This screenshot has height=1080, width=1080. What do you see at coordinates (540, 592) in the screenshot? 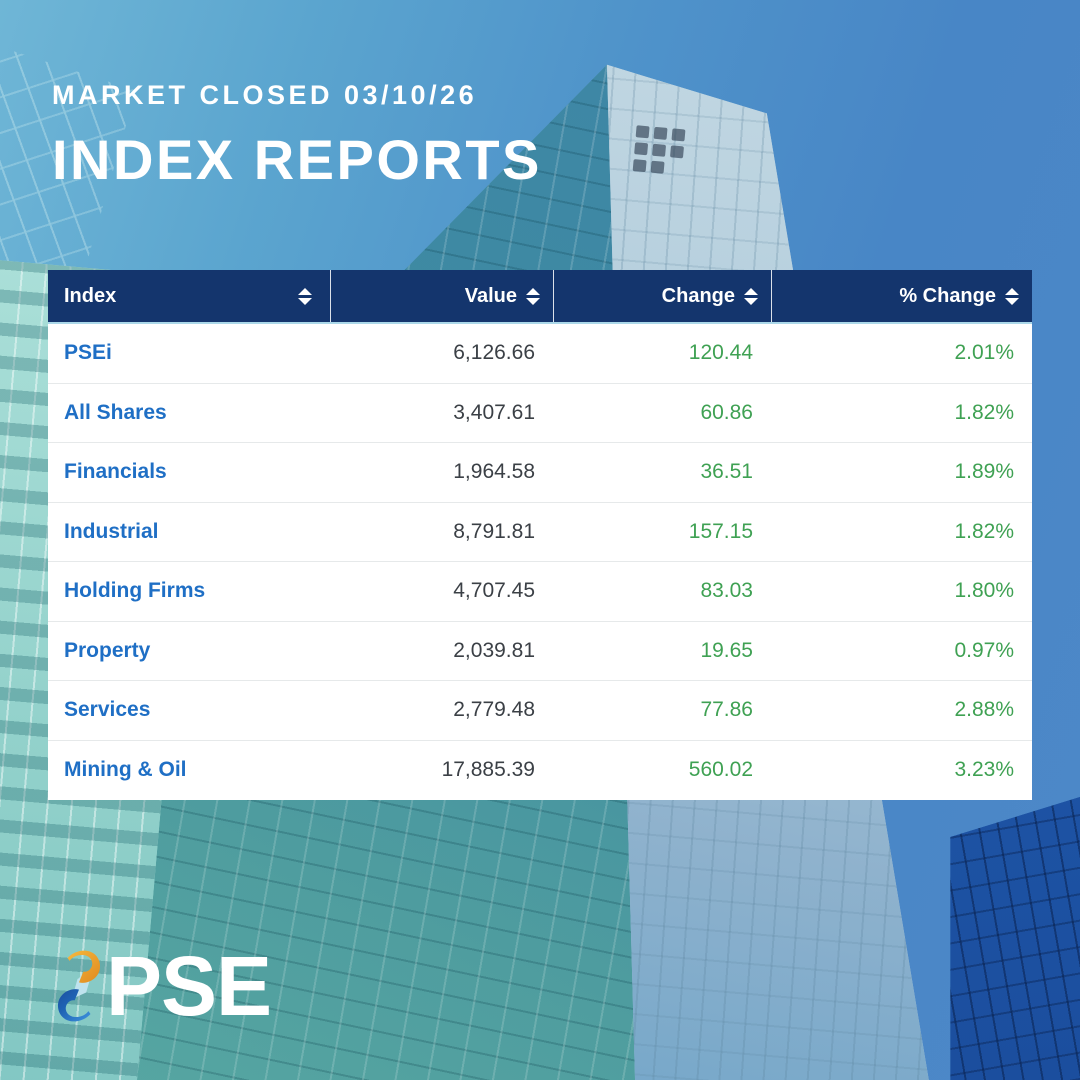
I see `table-row: Holding Firms 4,707.45 83.03 1.80%` at bounding box center [540, 592].